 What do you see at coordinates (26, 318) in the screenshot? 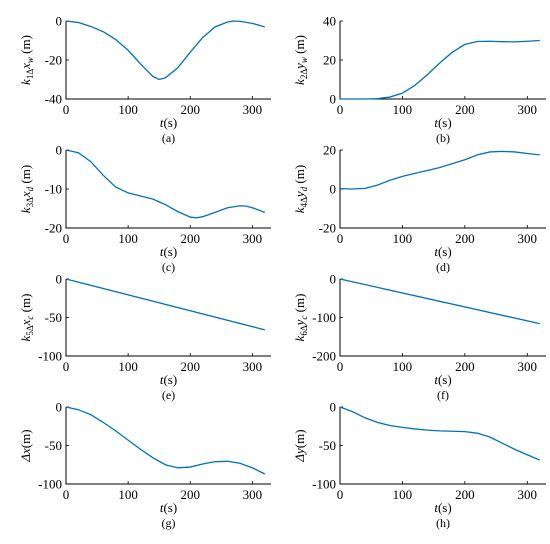
I see `y-axis-label: k5Δxc (m)` at bounding box center [26, 318].